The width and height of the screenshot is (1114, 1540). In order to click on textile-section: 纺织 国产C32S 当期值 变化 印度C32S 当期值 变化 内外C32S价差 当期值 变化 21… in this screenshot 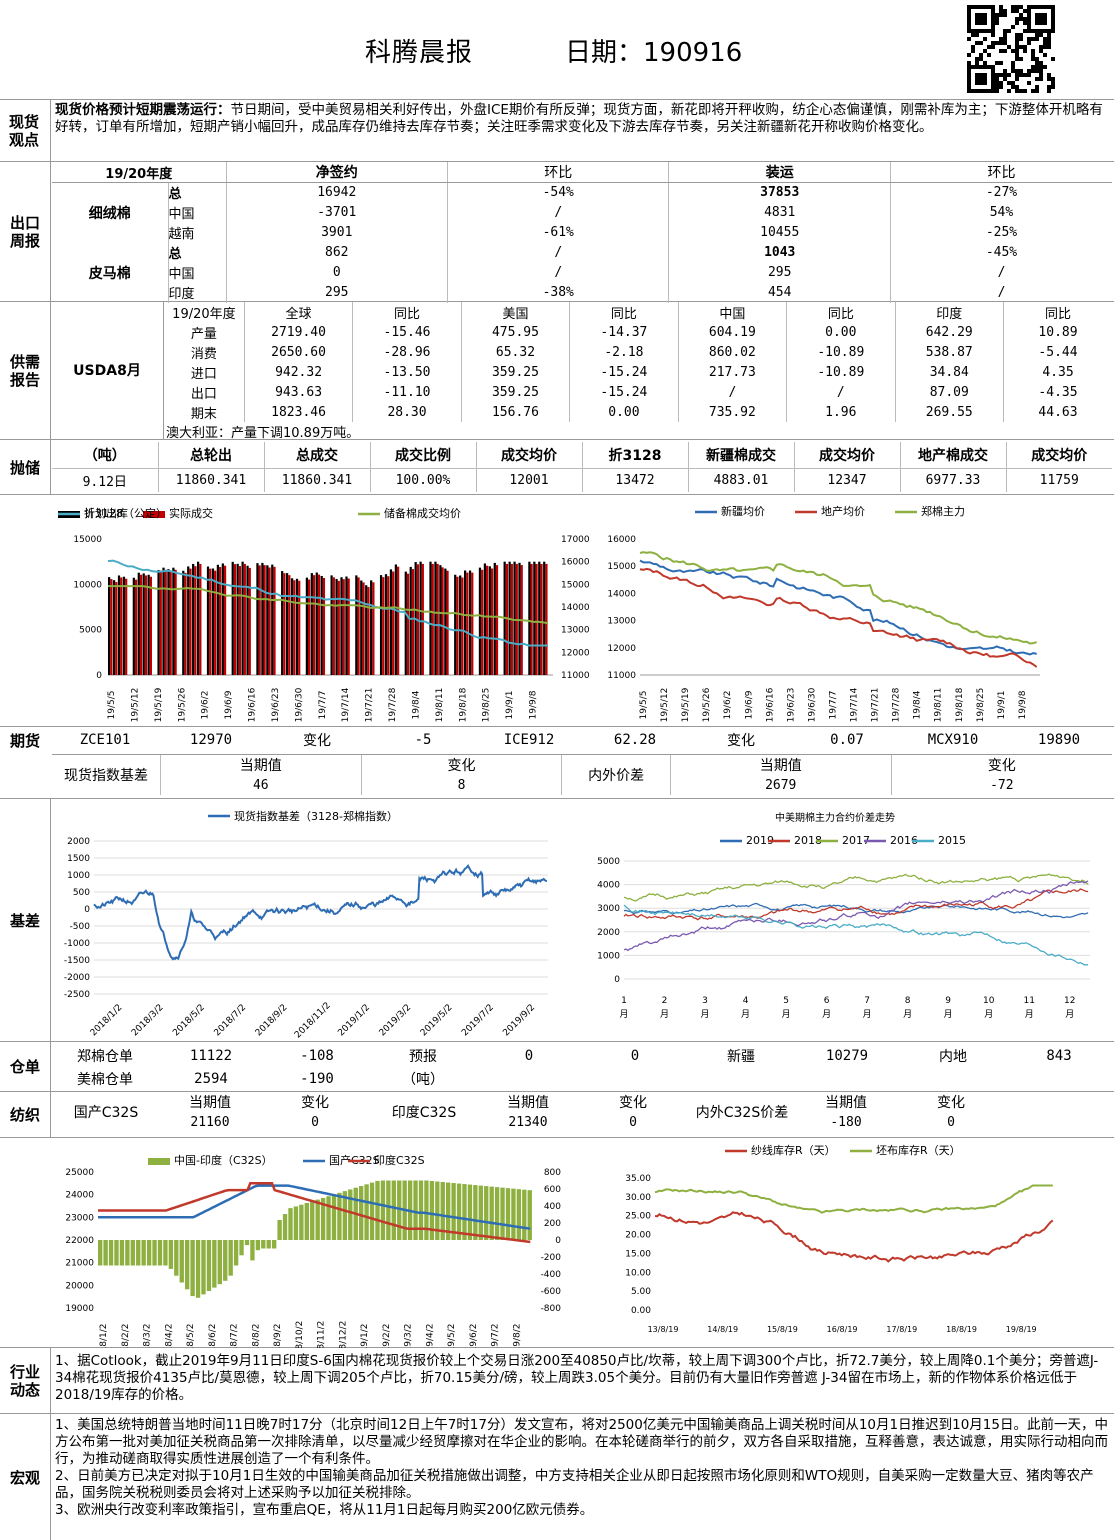, I will do `click(557, 1115)`.